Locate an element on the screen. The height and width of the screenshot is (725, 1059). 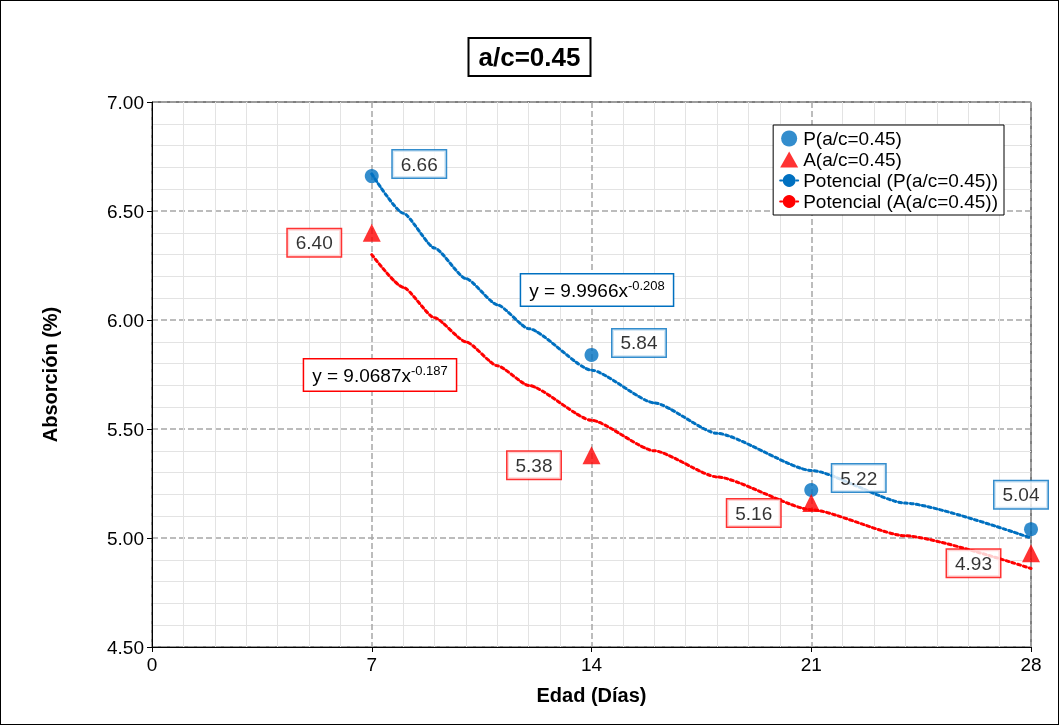
data-label: 5.84 is located at coordinates (639, 343).